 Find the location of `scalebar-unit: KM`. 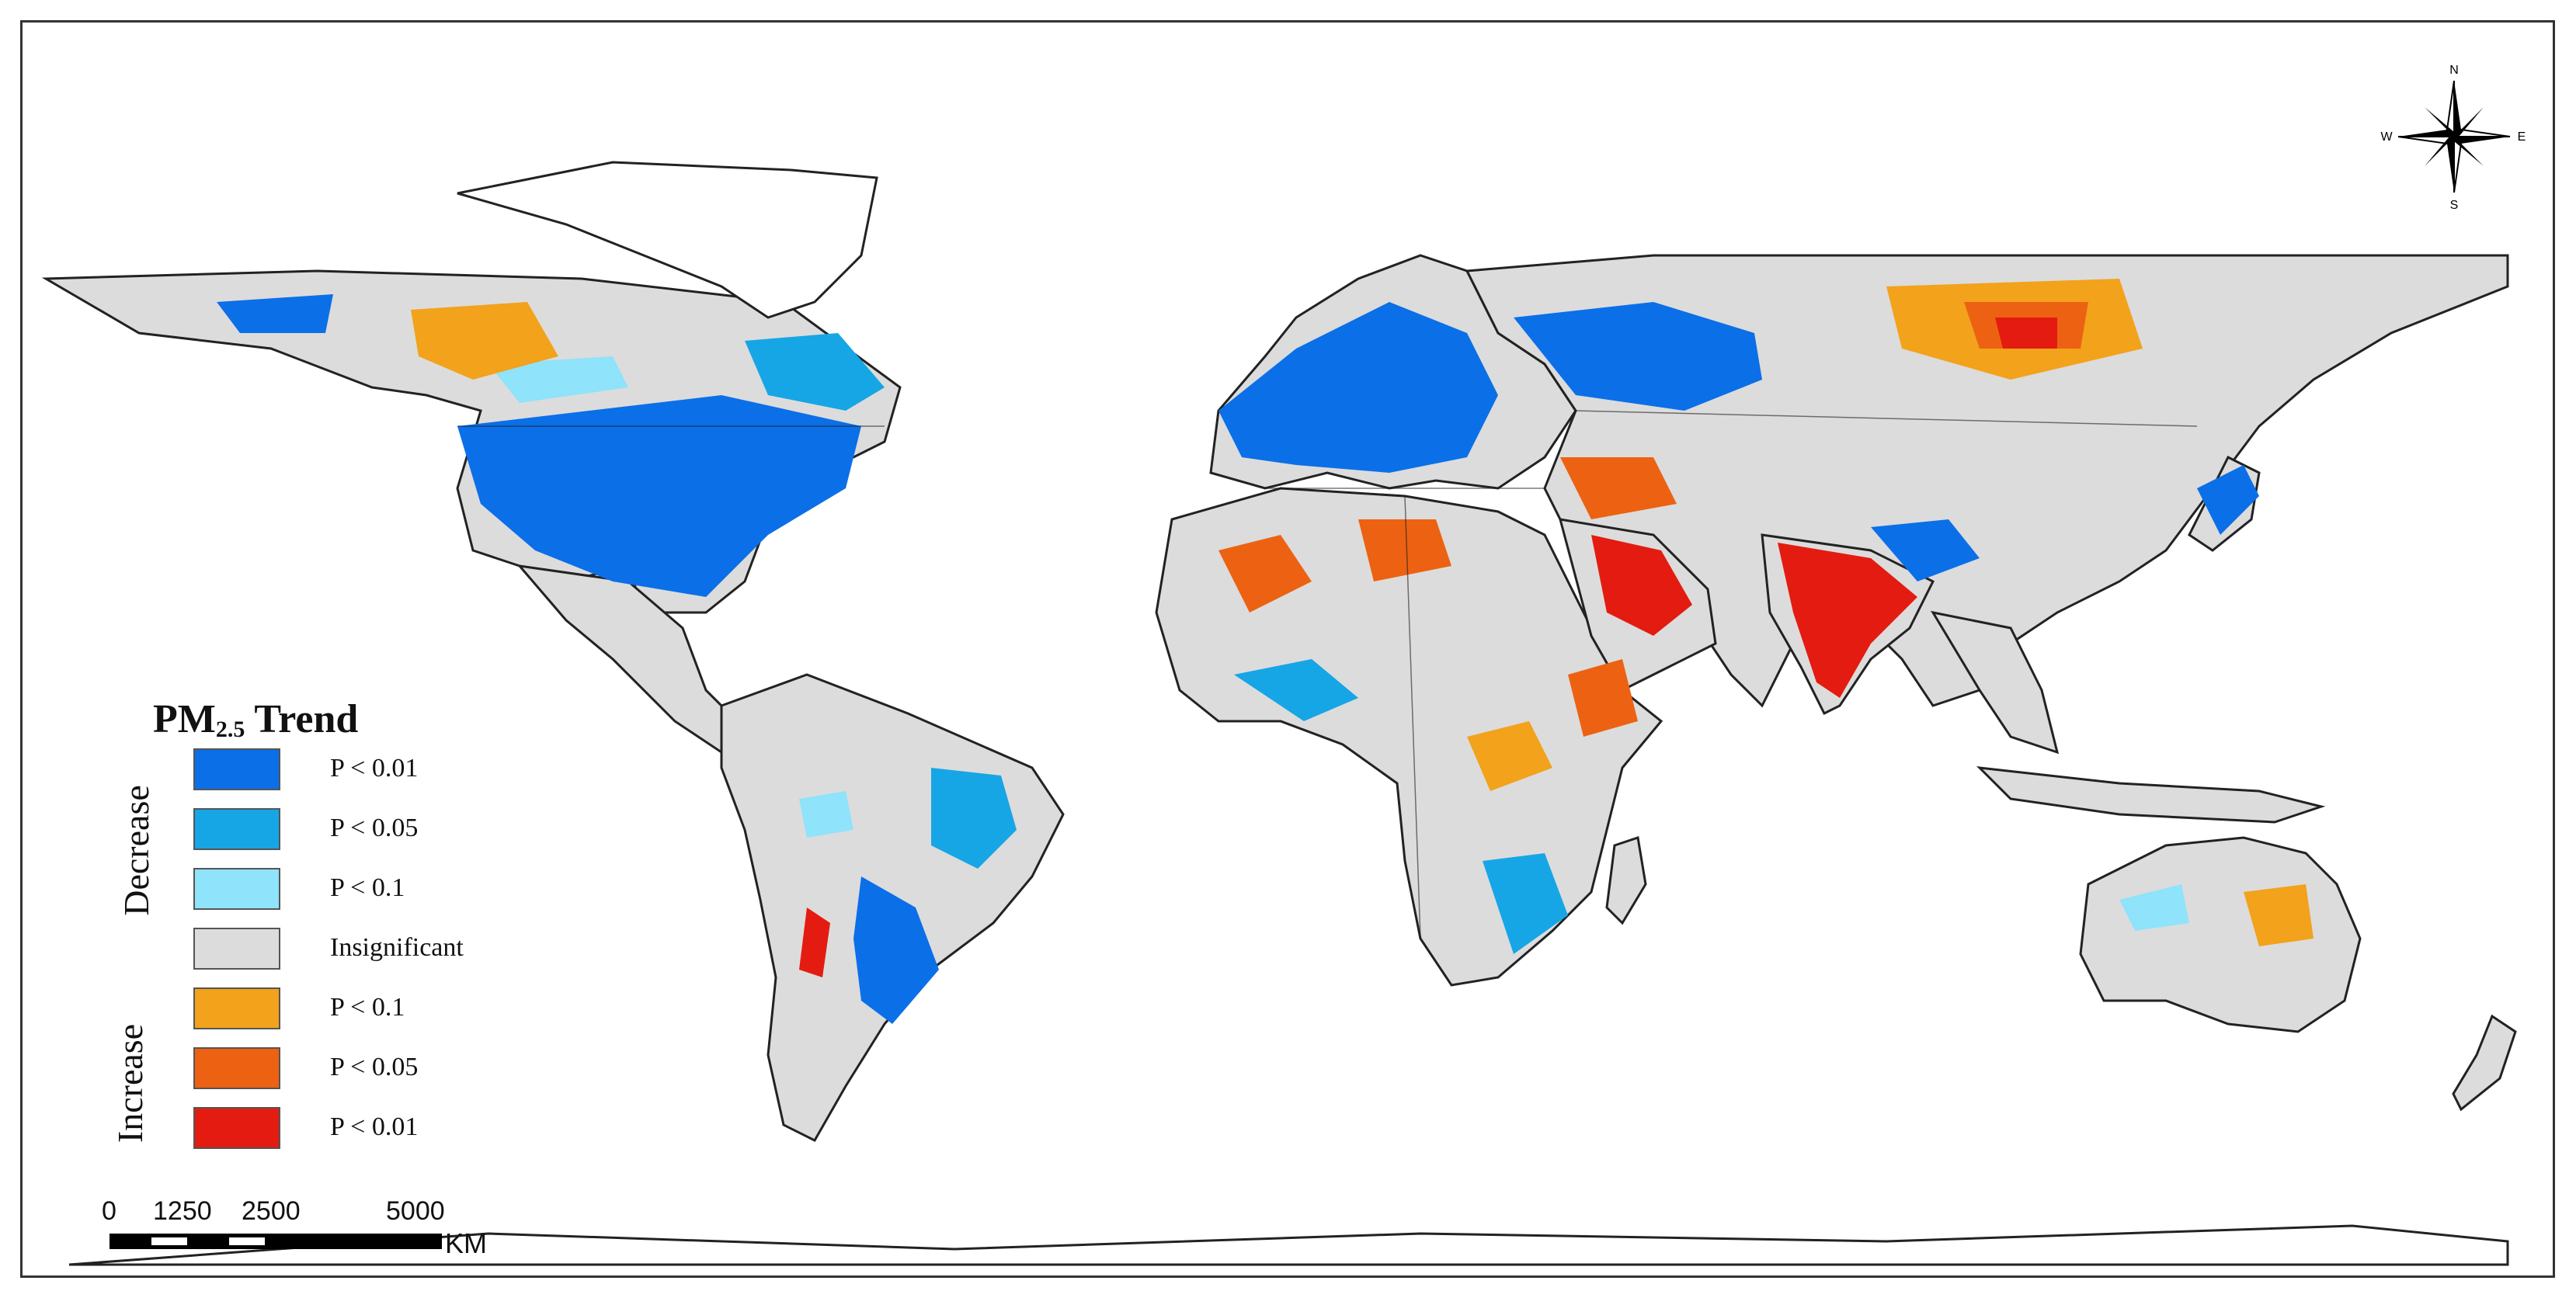

scalebar-unit: KM is located at coordinates (466, 1243).